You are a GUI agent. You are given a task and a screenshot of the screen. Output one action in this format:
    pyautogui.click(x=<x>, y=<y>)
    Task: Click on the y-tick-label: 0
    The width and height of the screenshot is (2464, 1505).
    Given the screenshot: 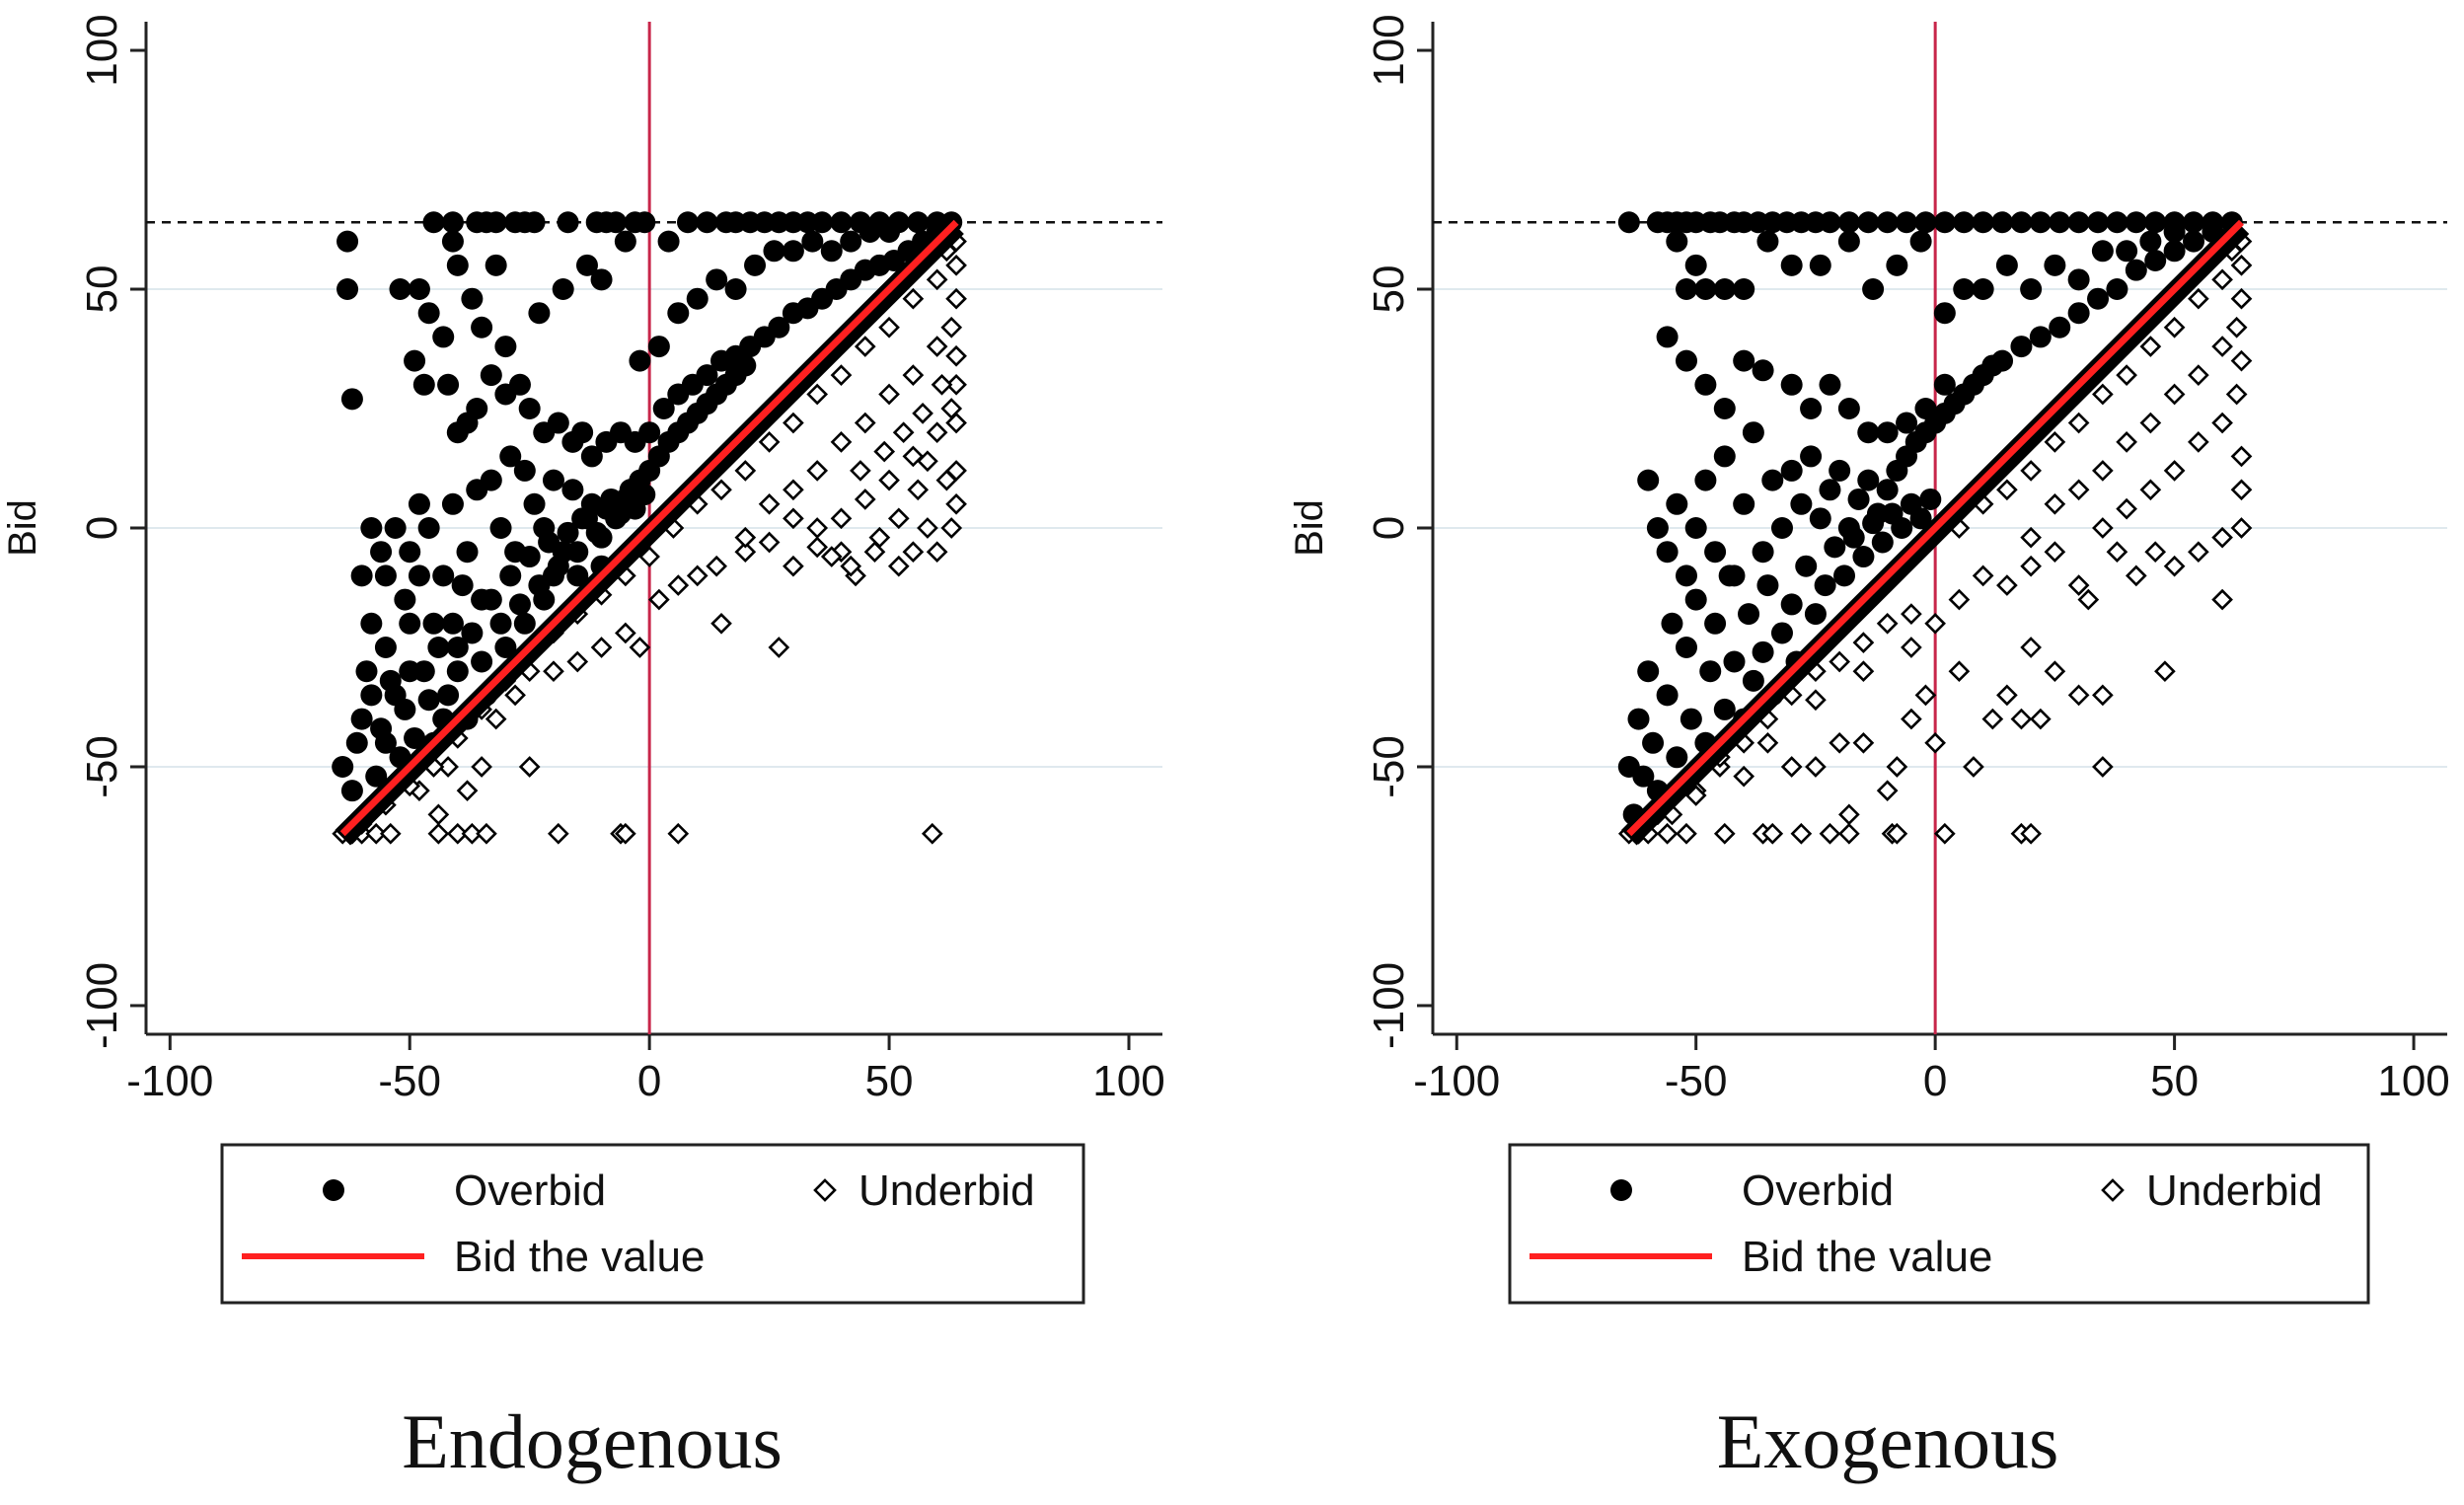 What is the action you would take?
    pyautogui.click(x=1389, y=528)
    